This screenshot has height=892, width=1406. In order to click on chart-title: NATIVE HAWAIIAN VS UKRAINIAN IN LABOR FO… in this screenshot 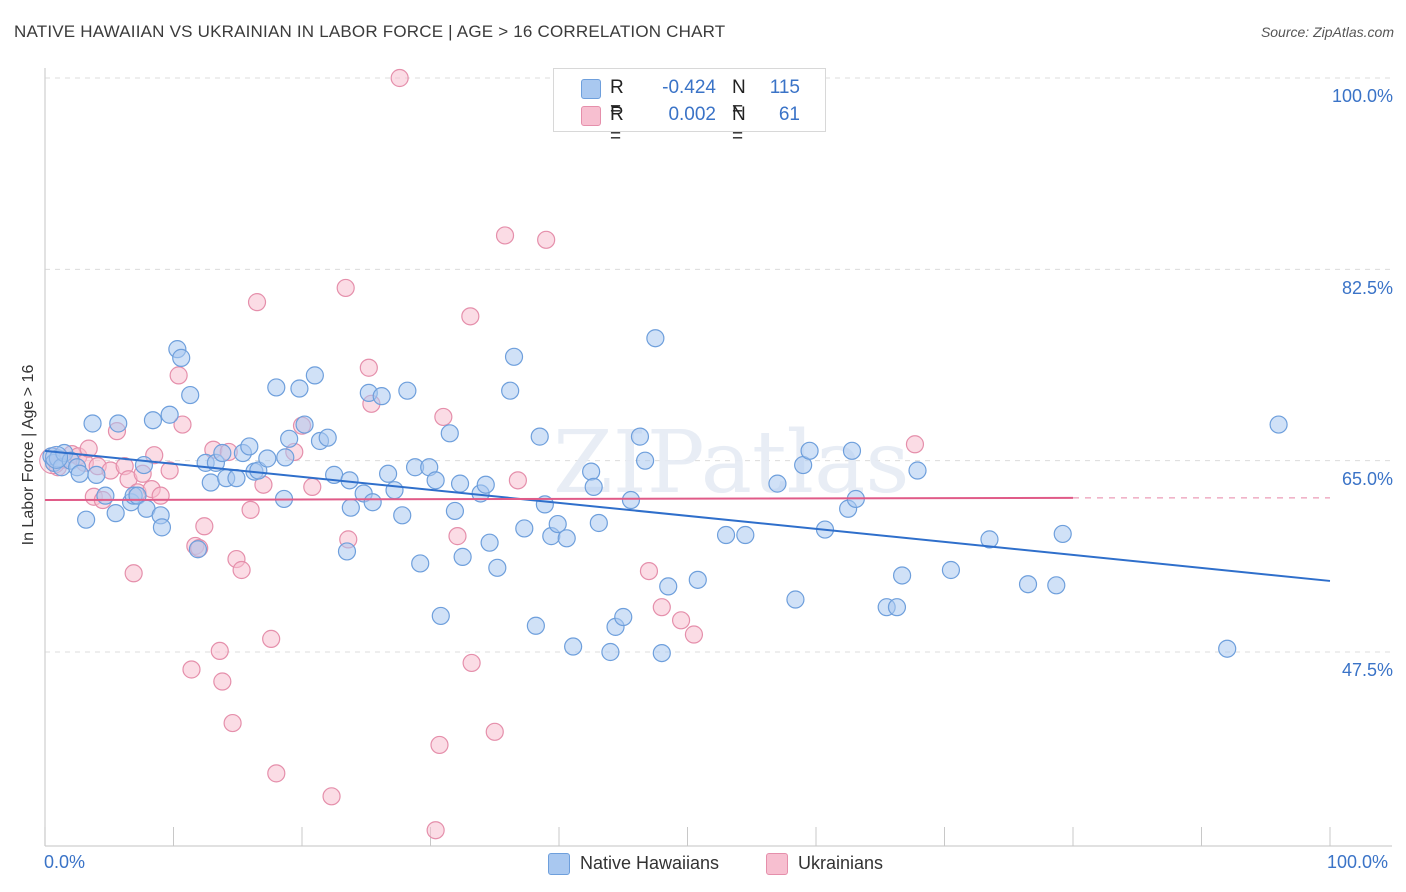, I will do `click(370, 31)`.